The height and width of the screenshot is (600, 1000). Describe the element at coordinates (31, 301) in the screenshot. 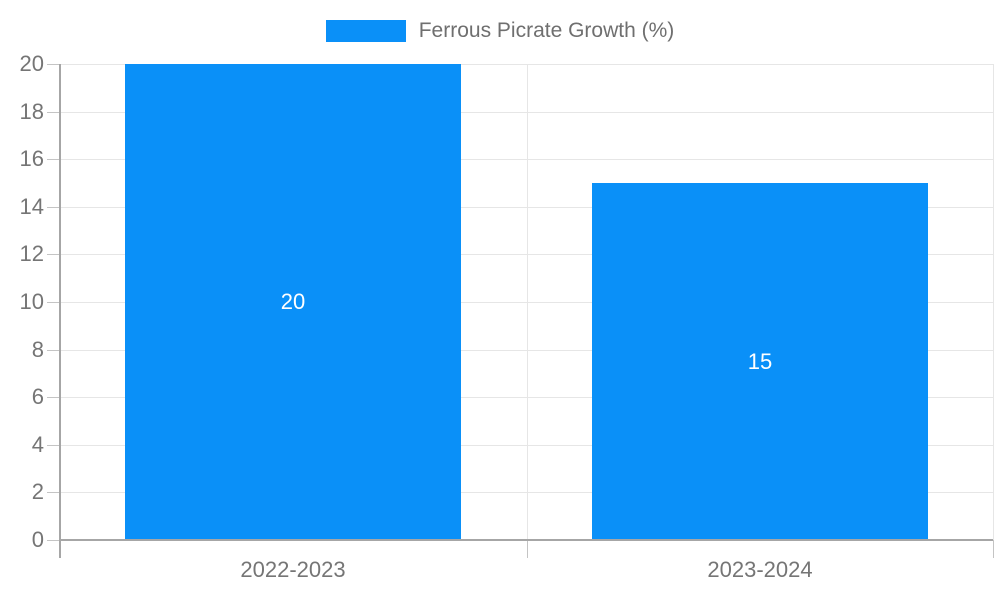

I see `y-axis-tick-label: 10` at that location.